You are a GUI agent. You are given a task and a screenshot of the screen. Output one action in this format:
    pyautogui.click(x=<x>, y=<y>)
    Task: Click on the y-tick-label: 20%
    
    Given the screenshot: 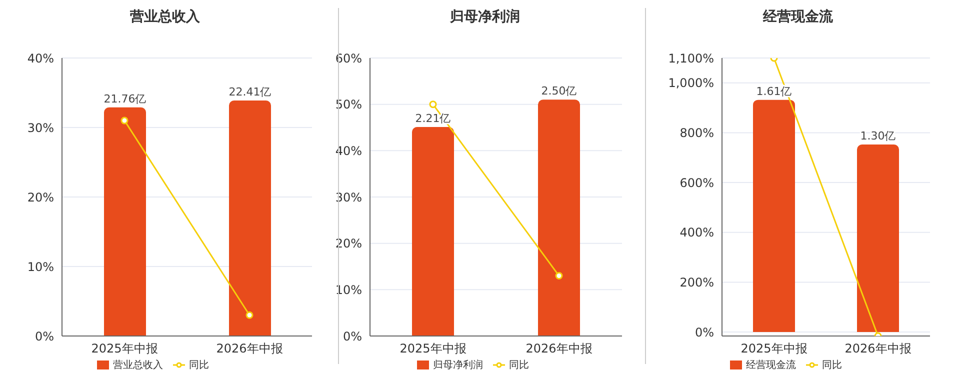 What is the action you would take?
    pyautogui.click(x=40, y=197)
    